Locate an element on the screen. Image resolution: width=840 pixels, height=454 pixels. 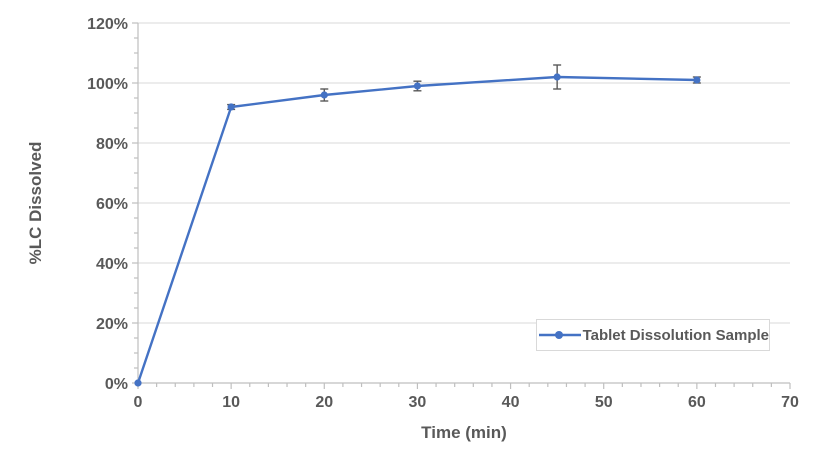
svg-text: 60 is located at coordinates (697, 402).